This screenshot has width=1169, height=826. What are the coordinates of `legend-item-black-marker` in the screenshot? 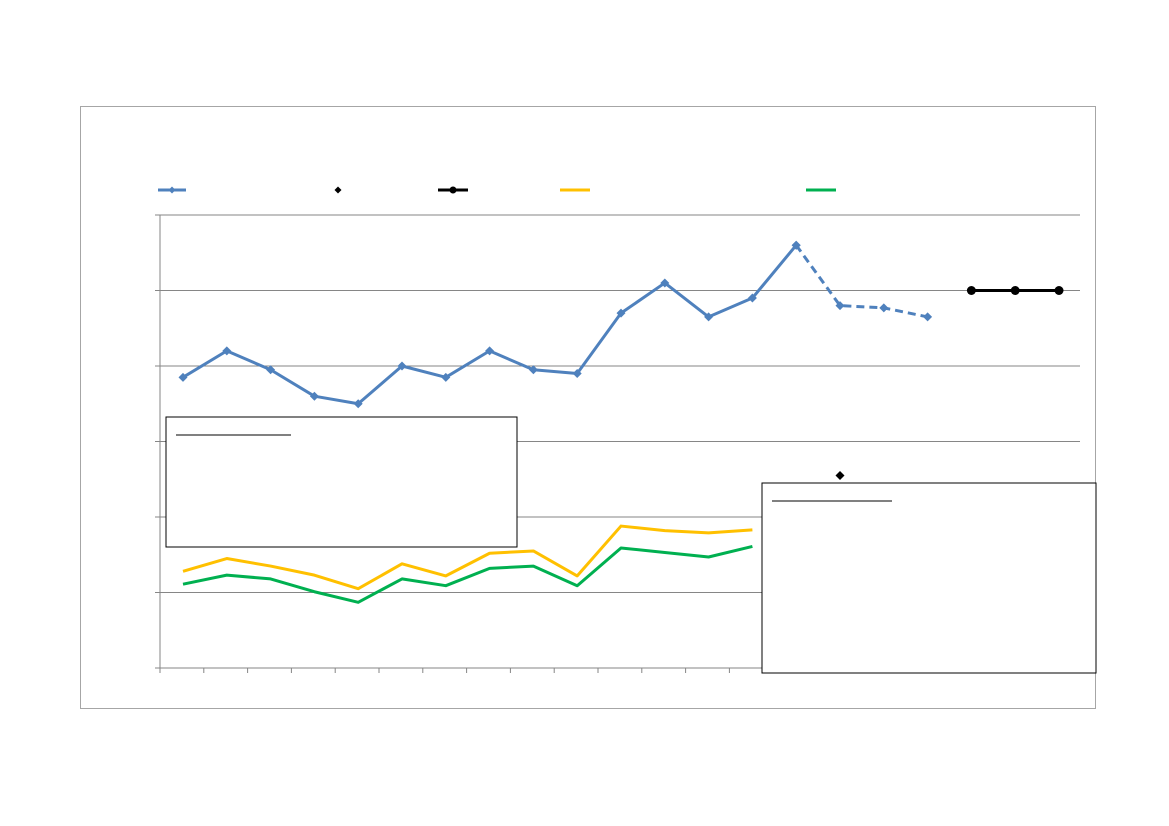 It's located at (338, 190).